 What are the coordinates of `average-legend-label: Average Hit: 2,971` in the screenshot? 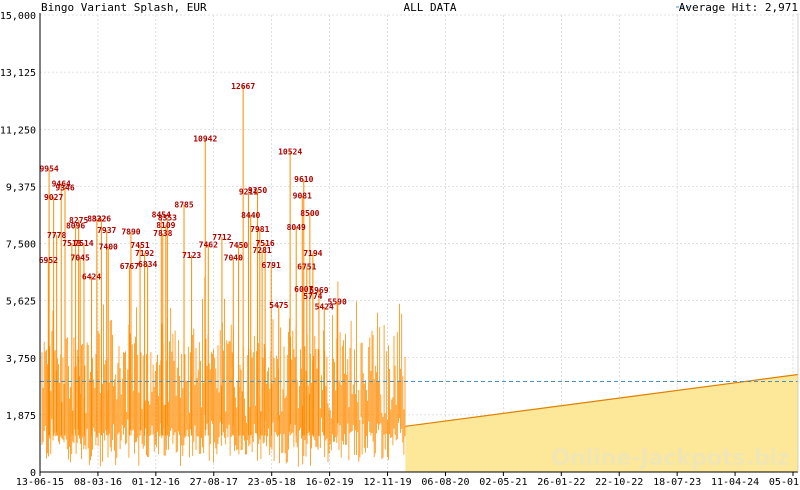 It's located at (738, 7).